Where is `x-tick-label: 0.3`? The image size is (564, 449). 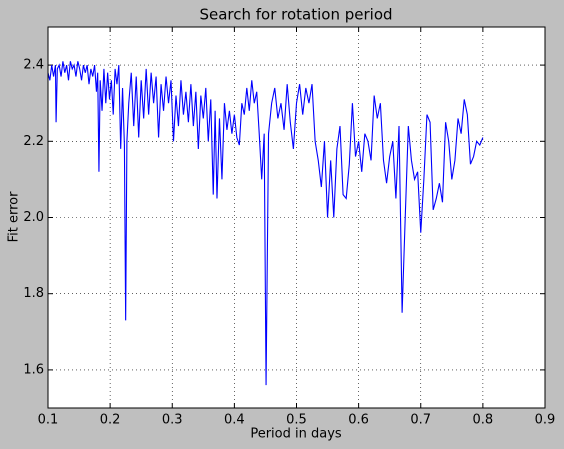 x-tick-label: 0.3 is located at coordinates (172, 420).